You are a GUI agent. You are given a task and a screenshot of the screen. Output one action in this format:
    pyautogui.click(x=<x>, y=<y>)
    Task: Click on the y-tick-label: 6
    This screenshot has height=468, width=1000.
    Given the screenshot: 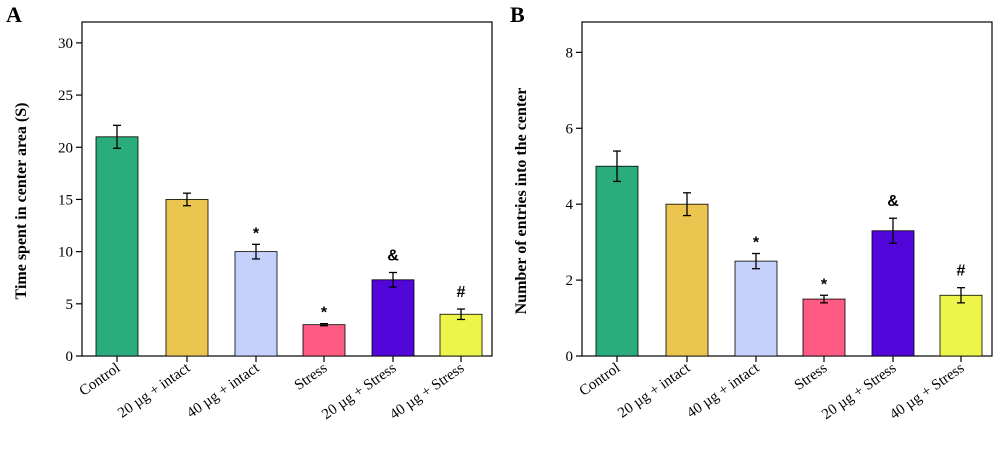 What is the action you would take?
    pyautogui.click(x=570, y=129)
    